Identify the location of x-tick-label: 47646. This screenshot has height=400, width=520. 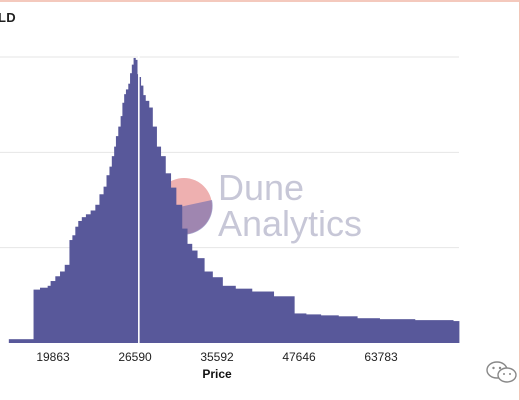
(299, 357).